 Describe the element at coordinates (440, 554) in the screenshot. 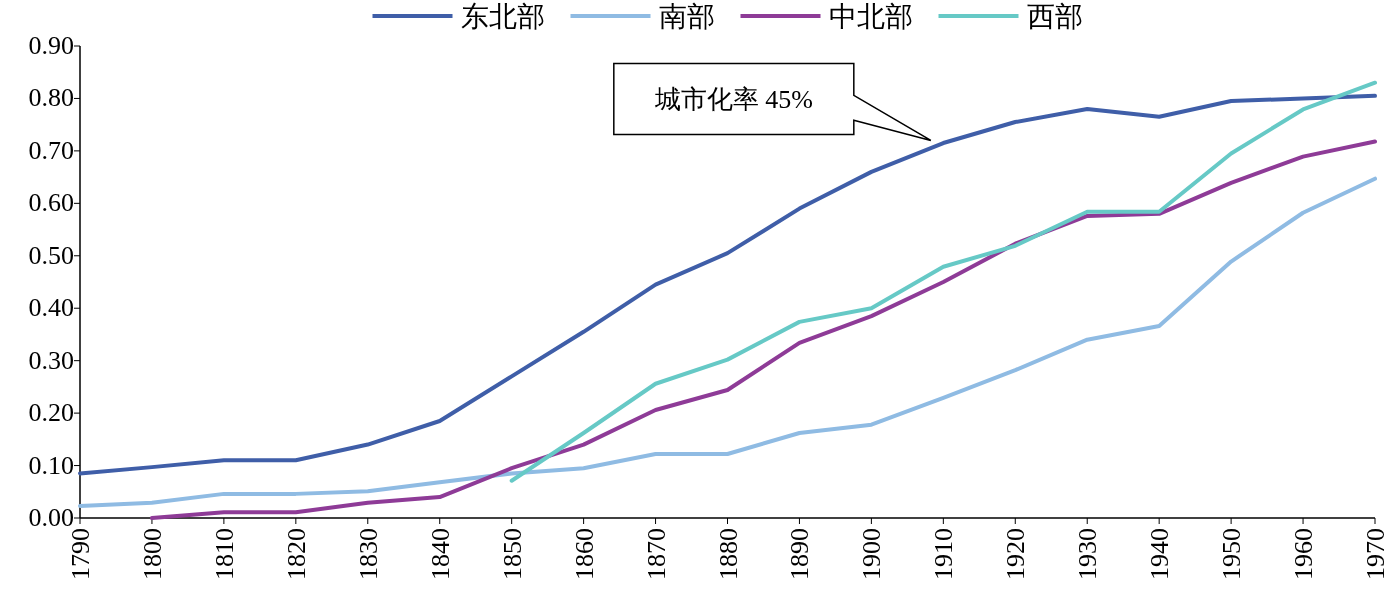

I see `x-tick-label: 1840` at that location.